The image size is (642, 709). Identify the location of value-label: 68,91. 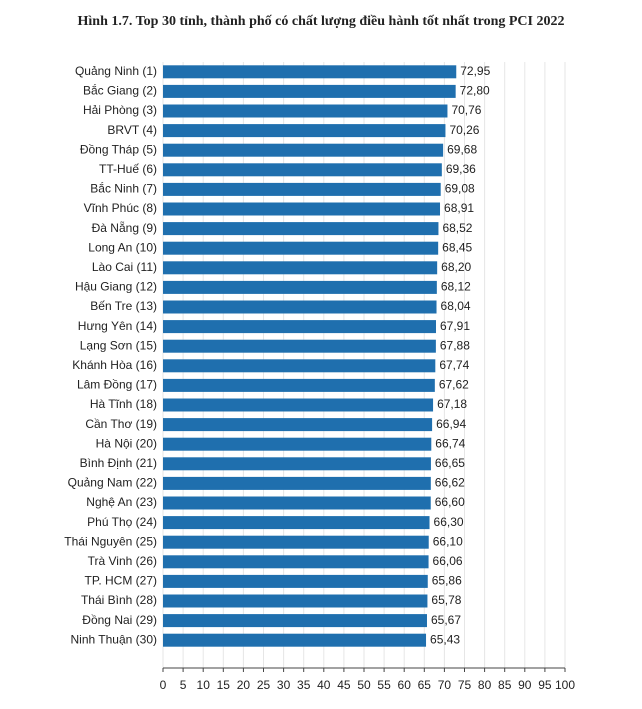
(459, 208).